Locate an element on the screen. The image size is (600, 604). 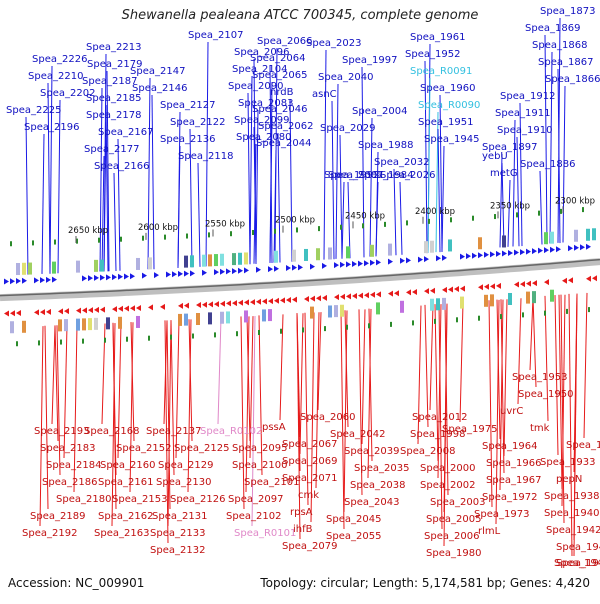
gene-label-bottom: Spea_1932 is located at coordinates (583, 445).